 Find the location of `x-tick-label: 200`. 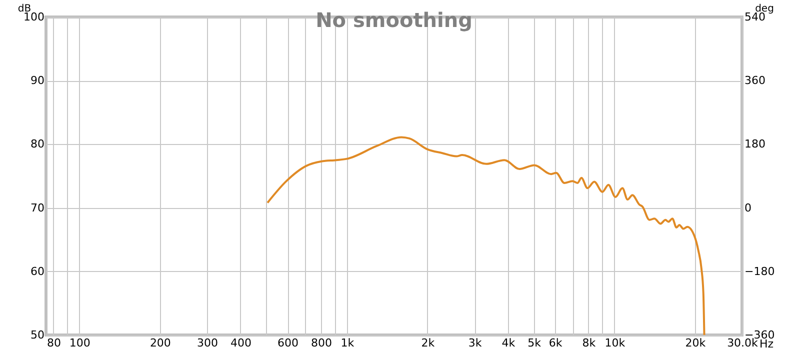

x-tick-label: 200 is located at coordinates (160, 343).